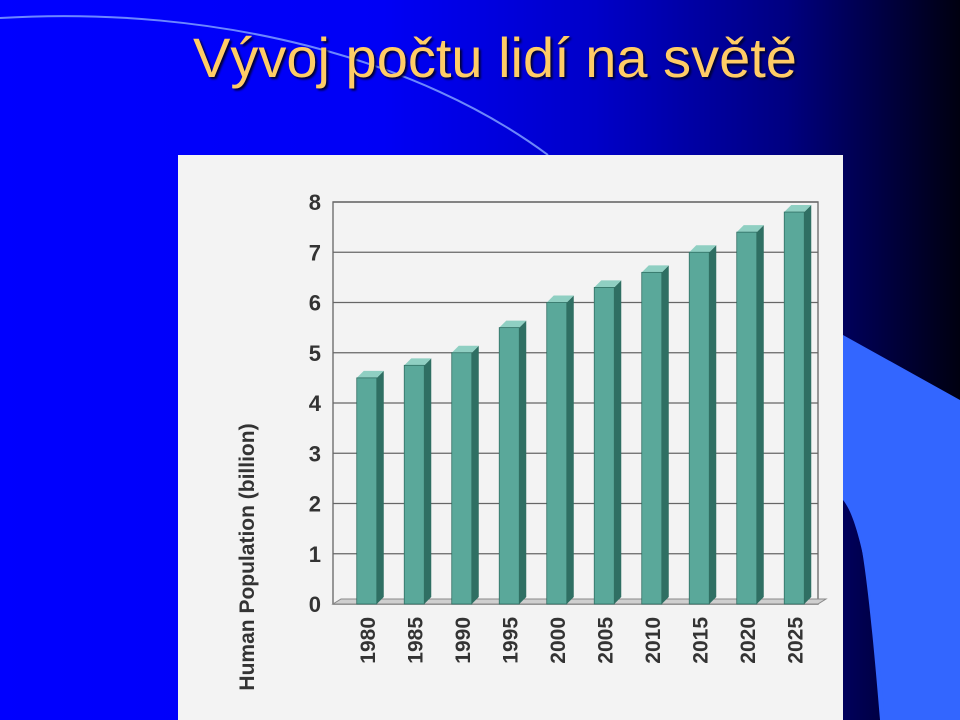  I want to click on x-tick-label: 1985, so click(415, 640).